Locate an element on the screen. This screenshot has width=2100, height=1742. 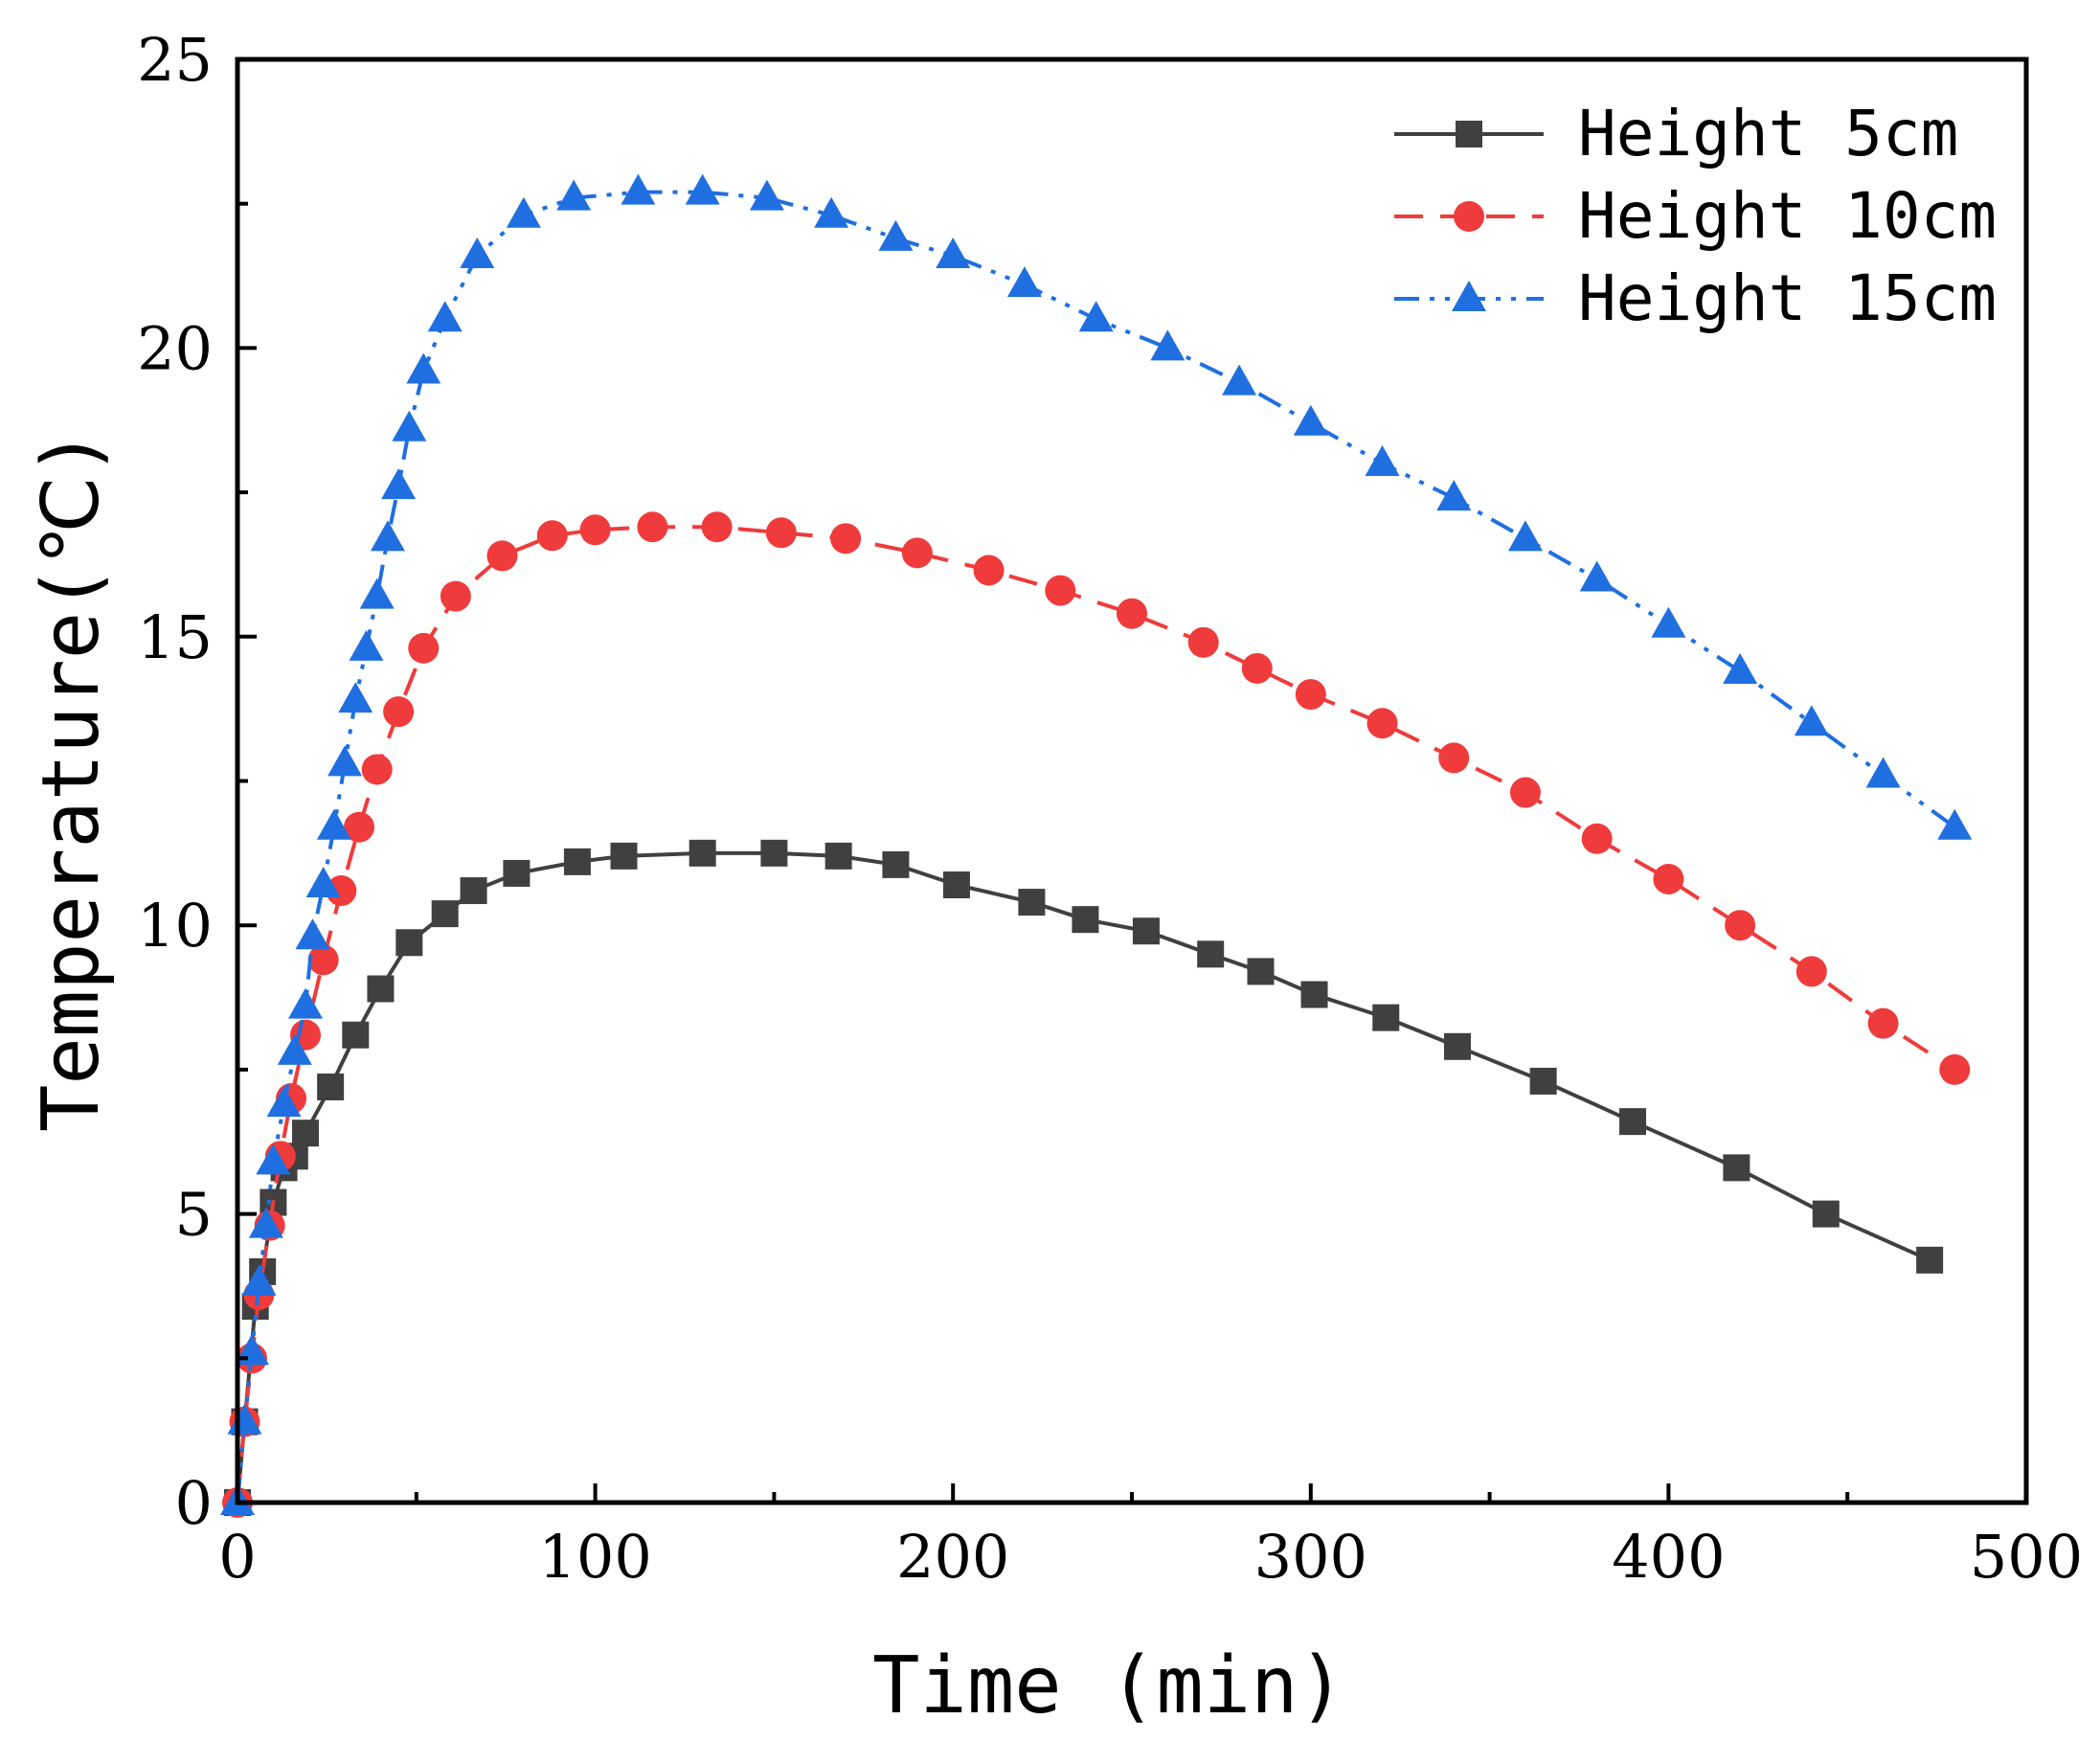
legend: Height 5cm Height 10cm Height 15cm is located at coordinates (1695, 216).